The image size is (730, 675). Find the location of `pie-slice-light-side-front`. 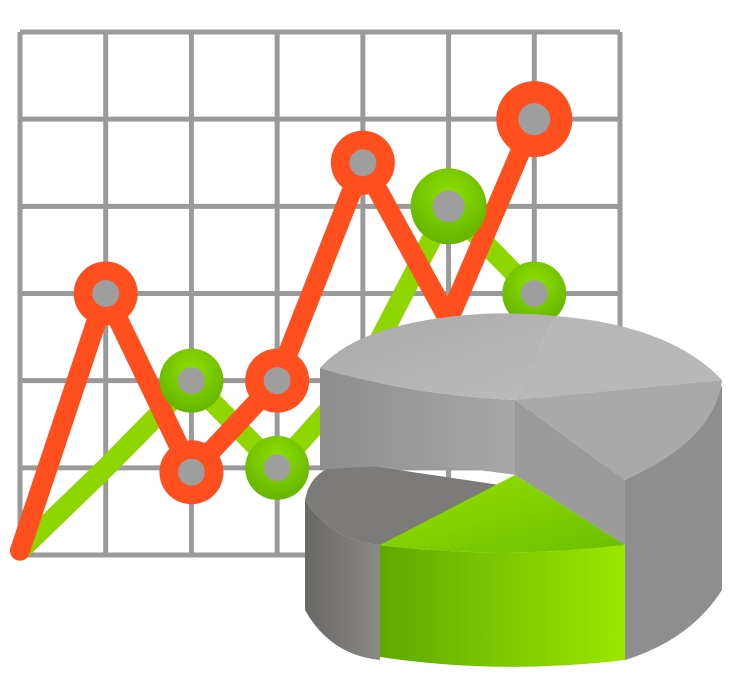

pie-slice-light-side-front is located at coordinates (570, 472).